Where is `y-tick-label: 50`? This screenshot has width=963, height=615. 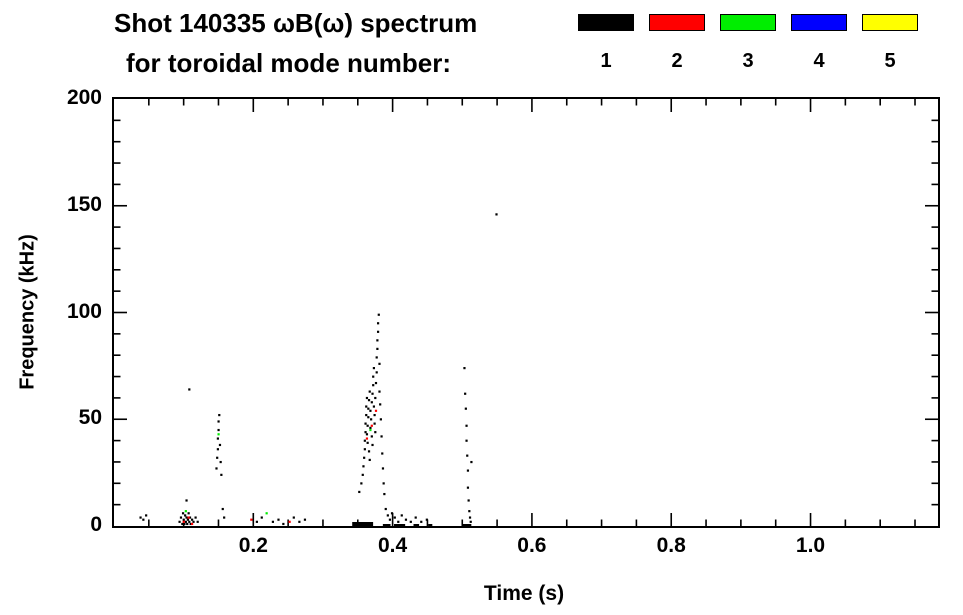 y-tick-label: 50 is located at coordinates (90, 418).